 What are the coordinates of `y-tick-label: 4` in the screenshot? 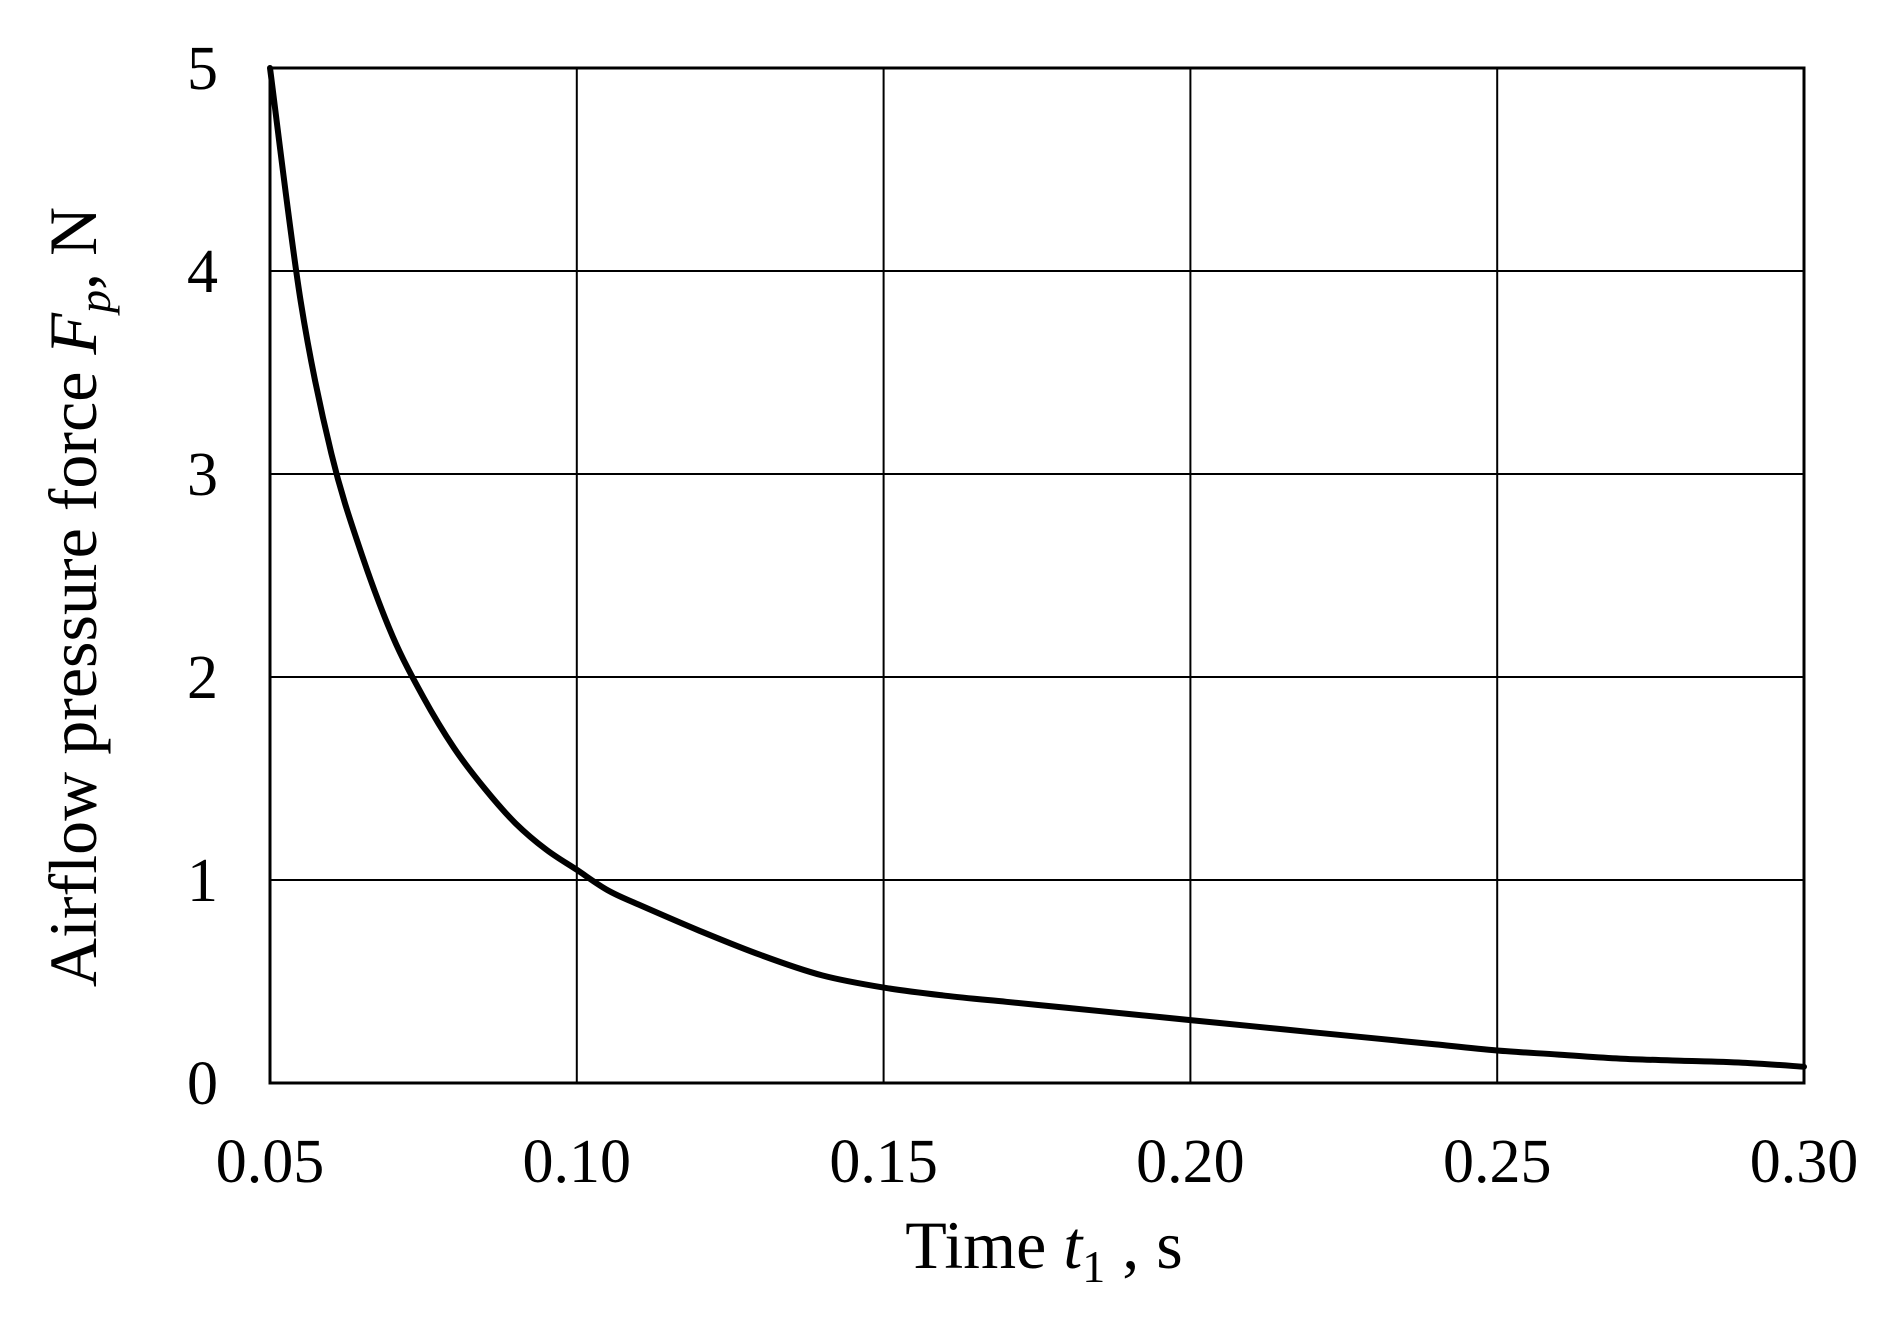 It's located at (202, 272).